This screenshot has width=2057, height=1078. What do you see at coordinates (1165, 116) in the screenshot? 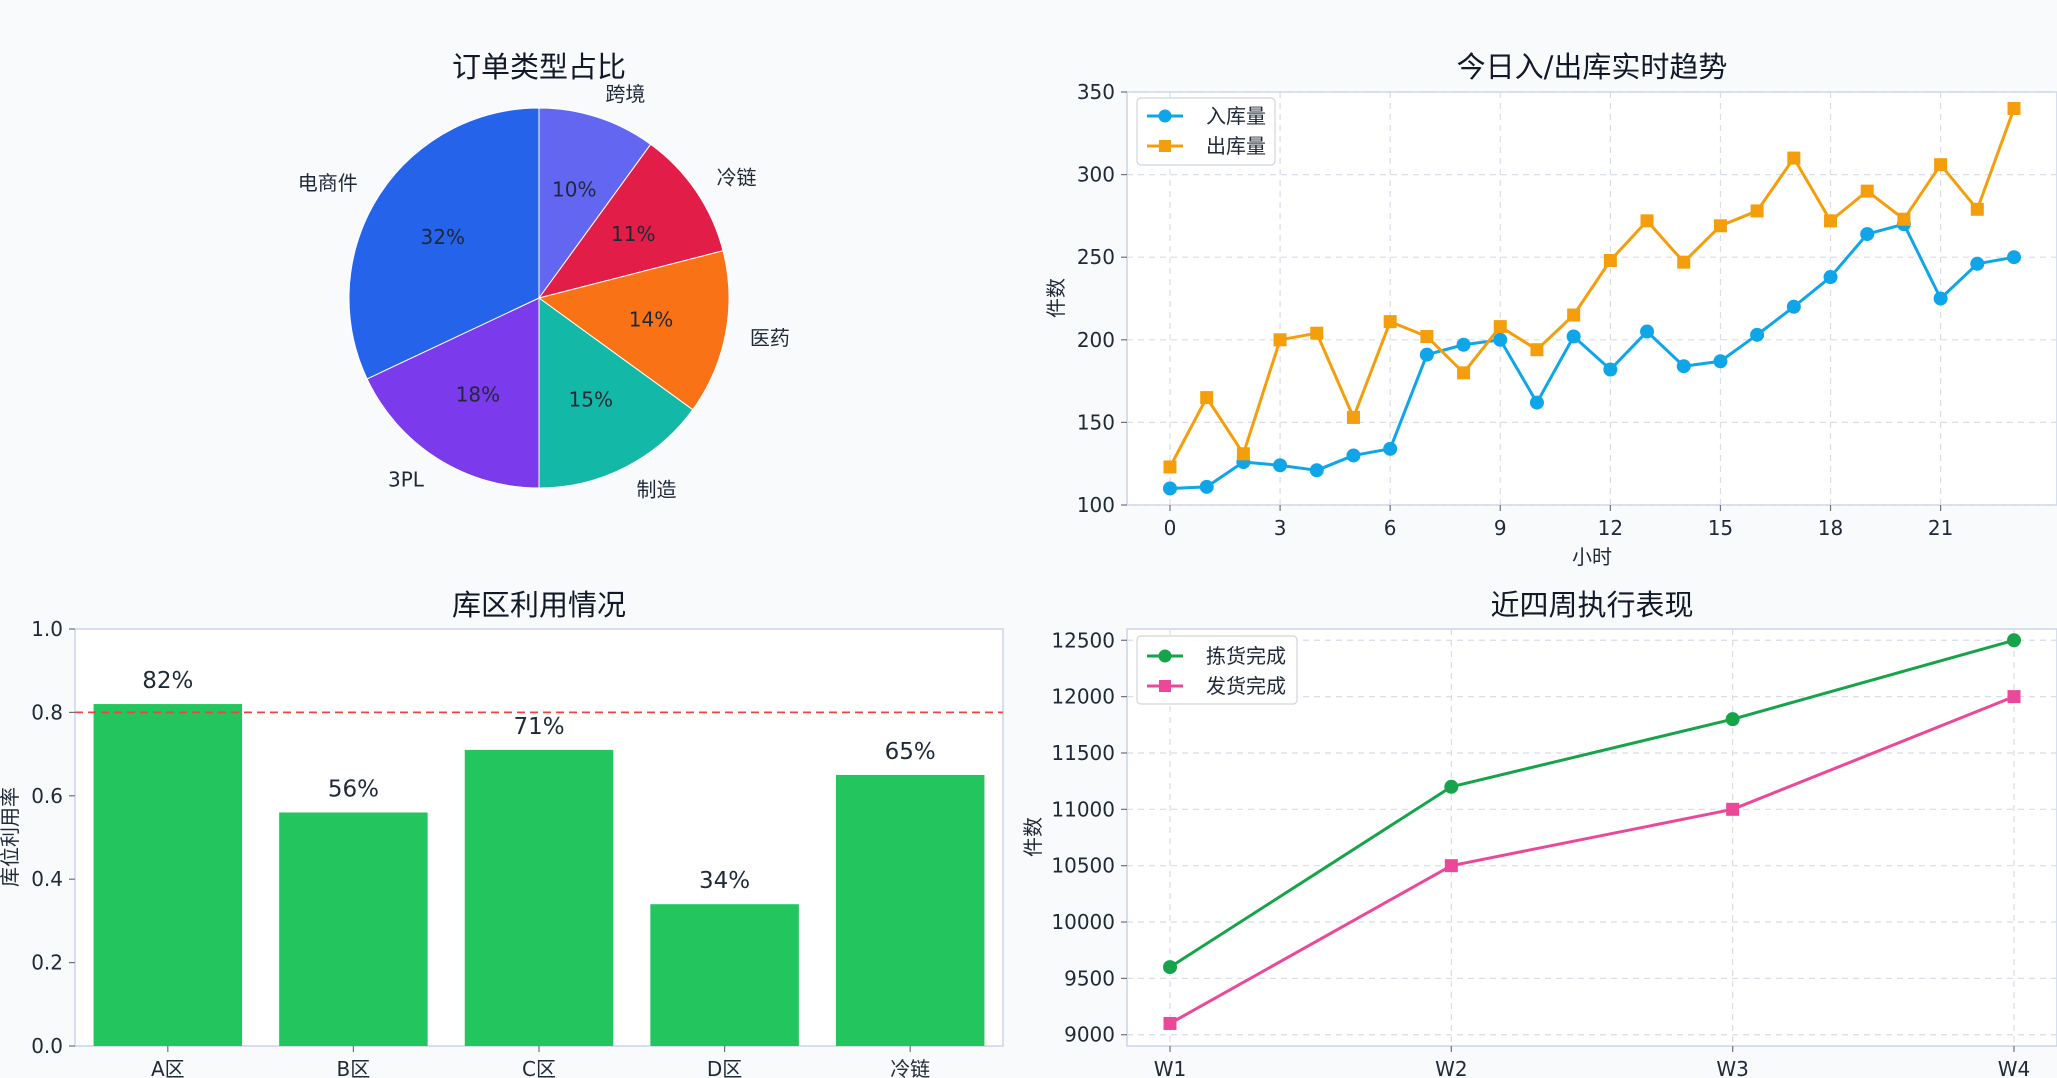
I see `legend-marker-inbound` at bounding box center [1165, 116].